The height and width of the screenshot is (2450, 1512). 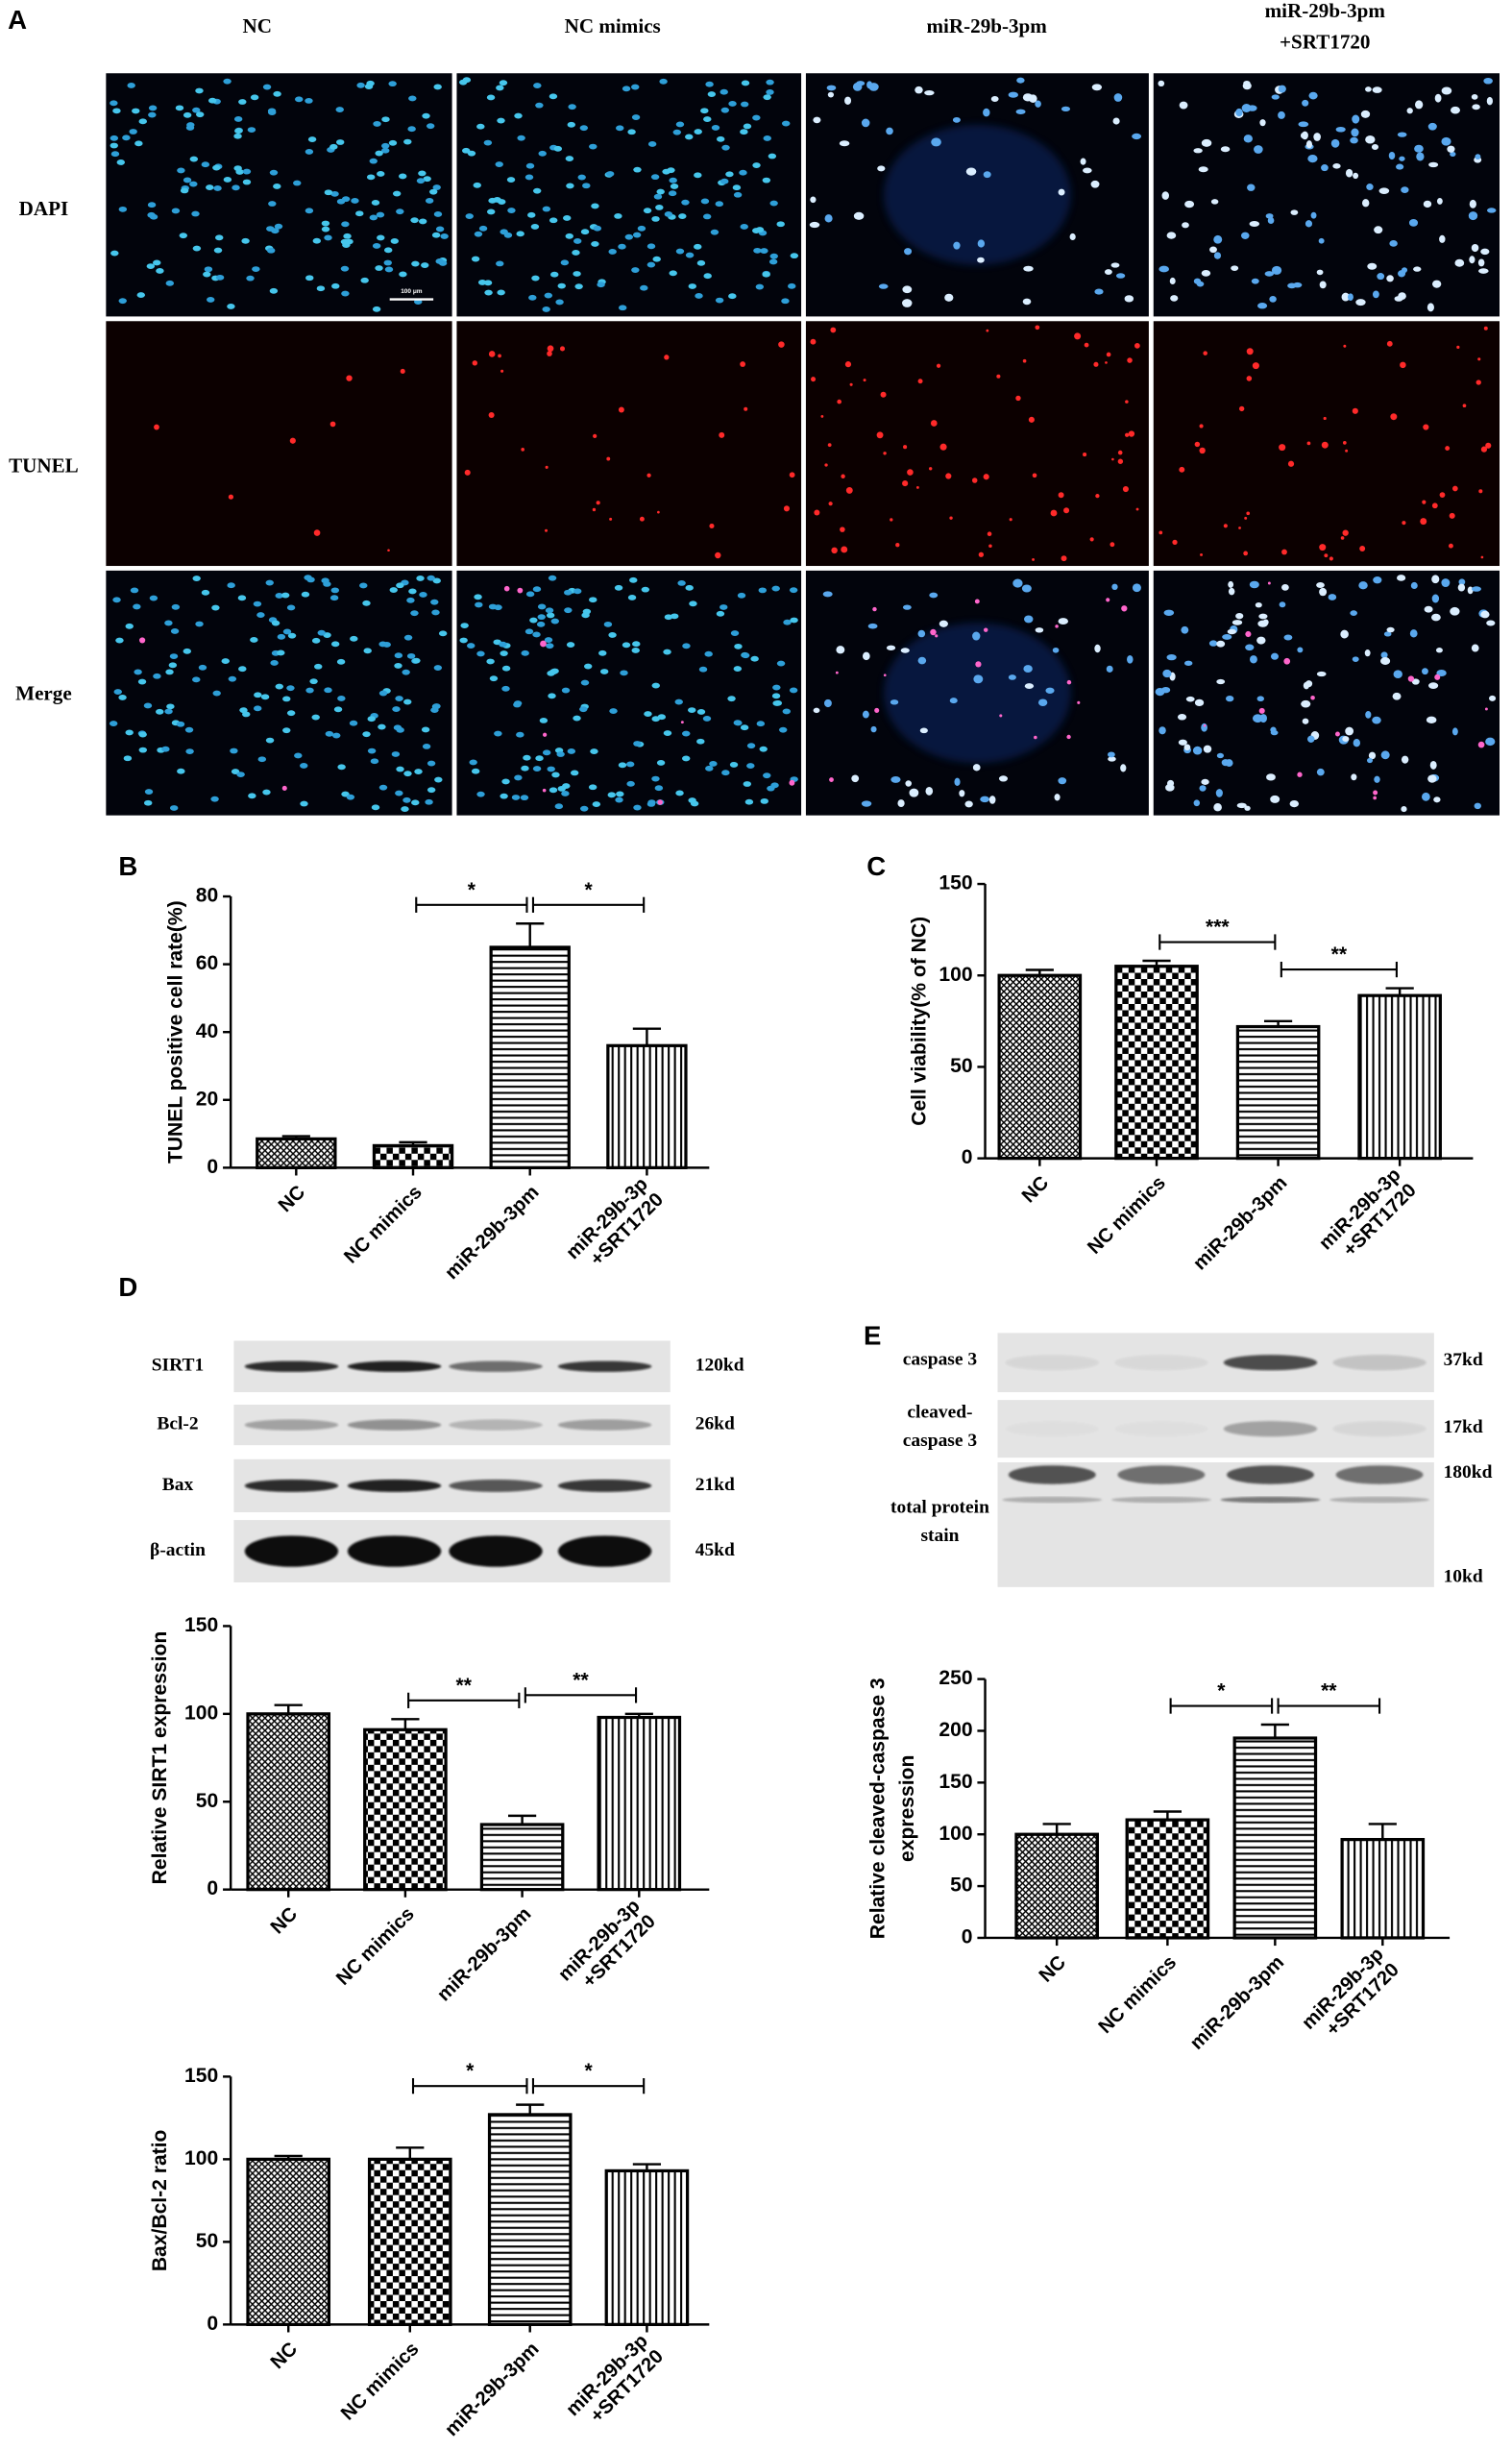 What do you see at coordinates (977, 444) in the screenshot?
I see `micrograph-bg` at bounding box center [977, 444].